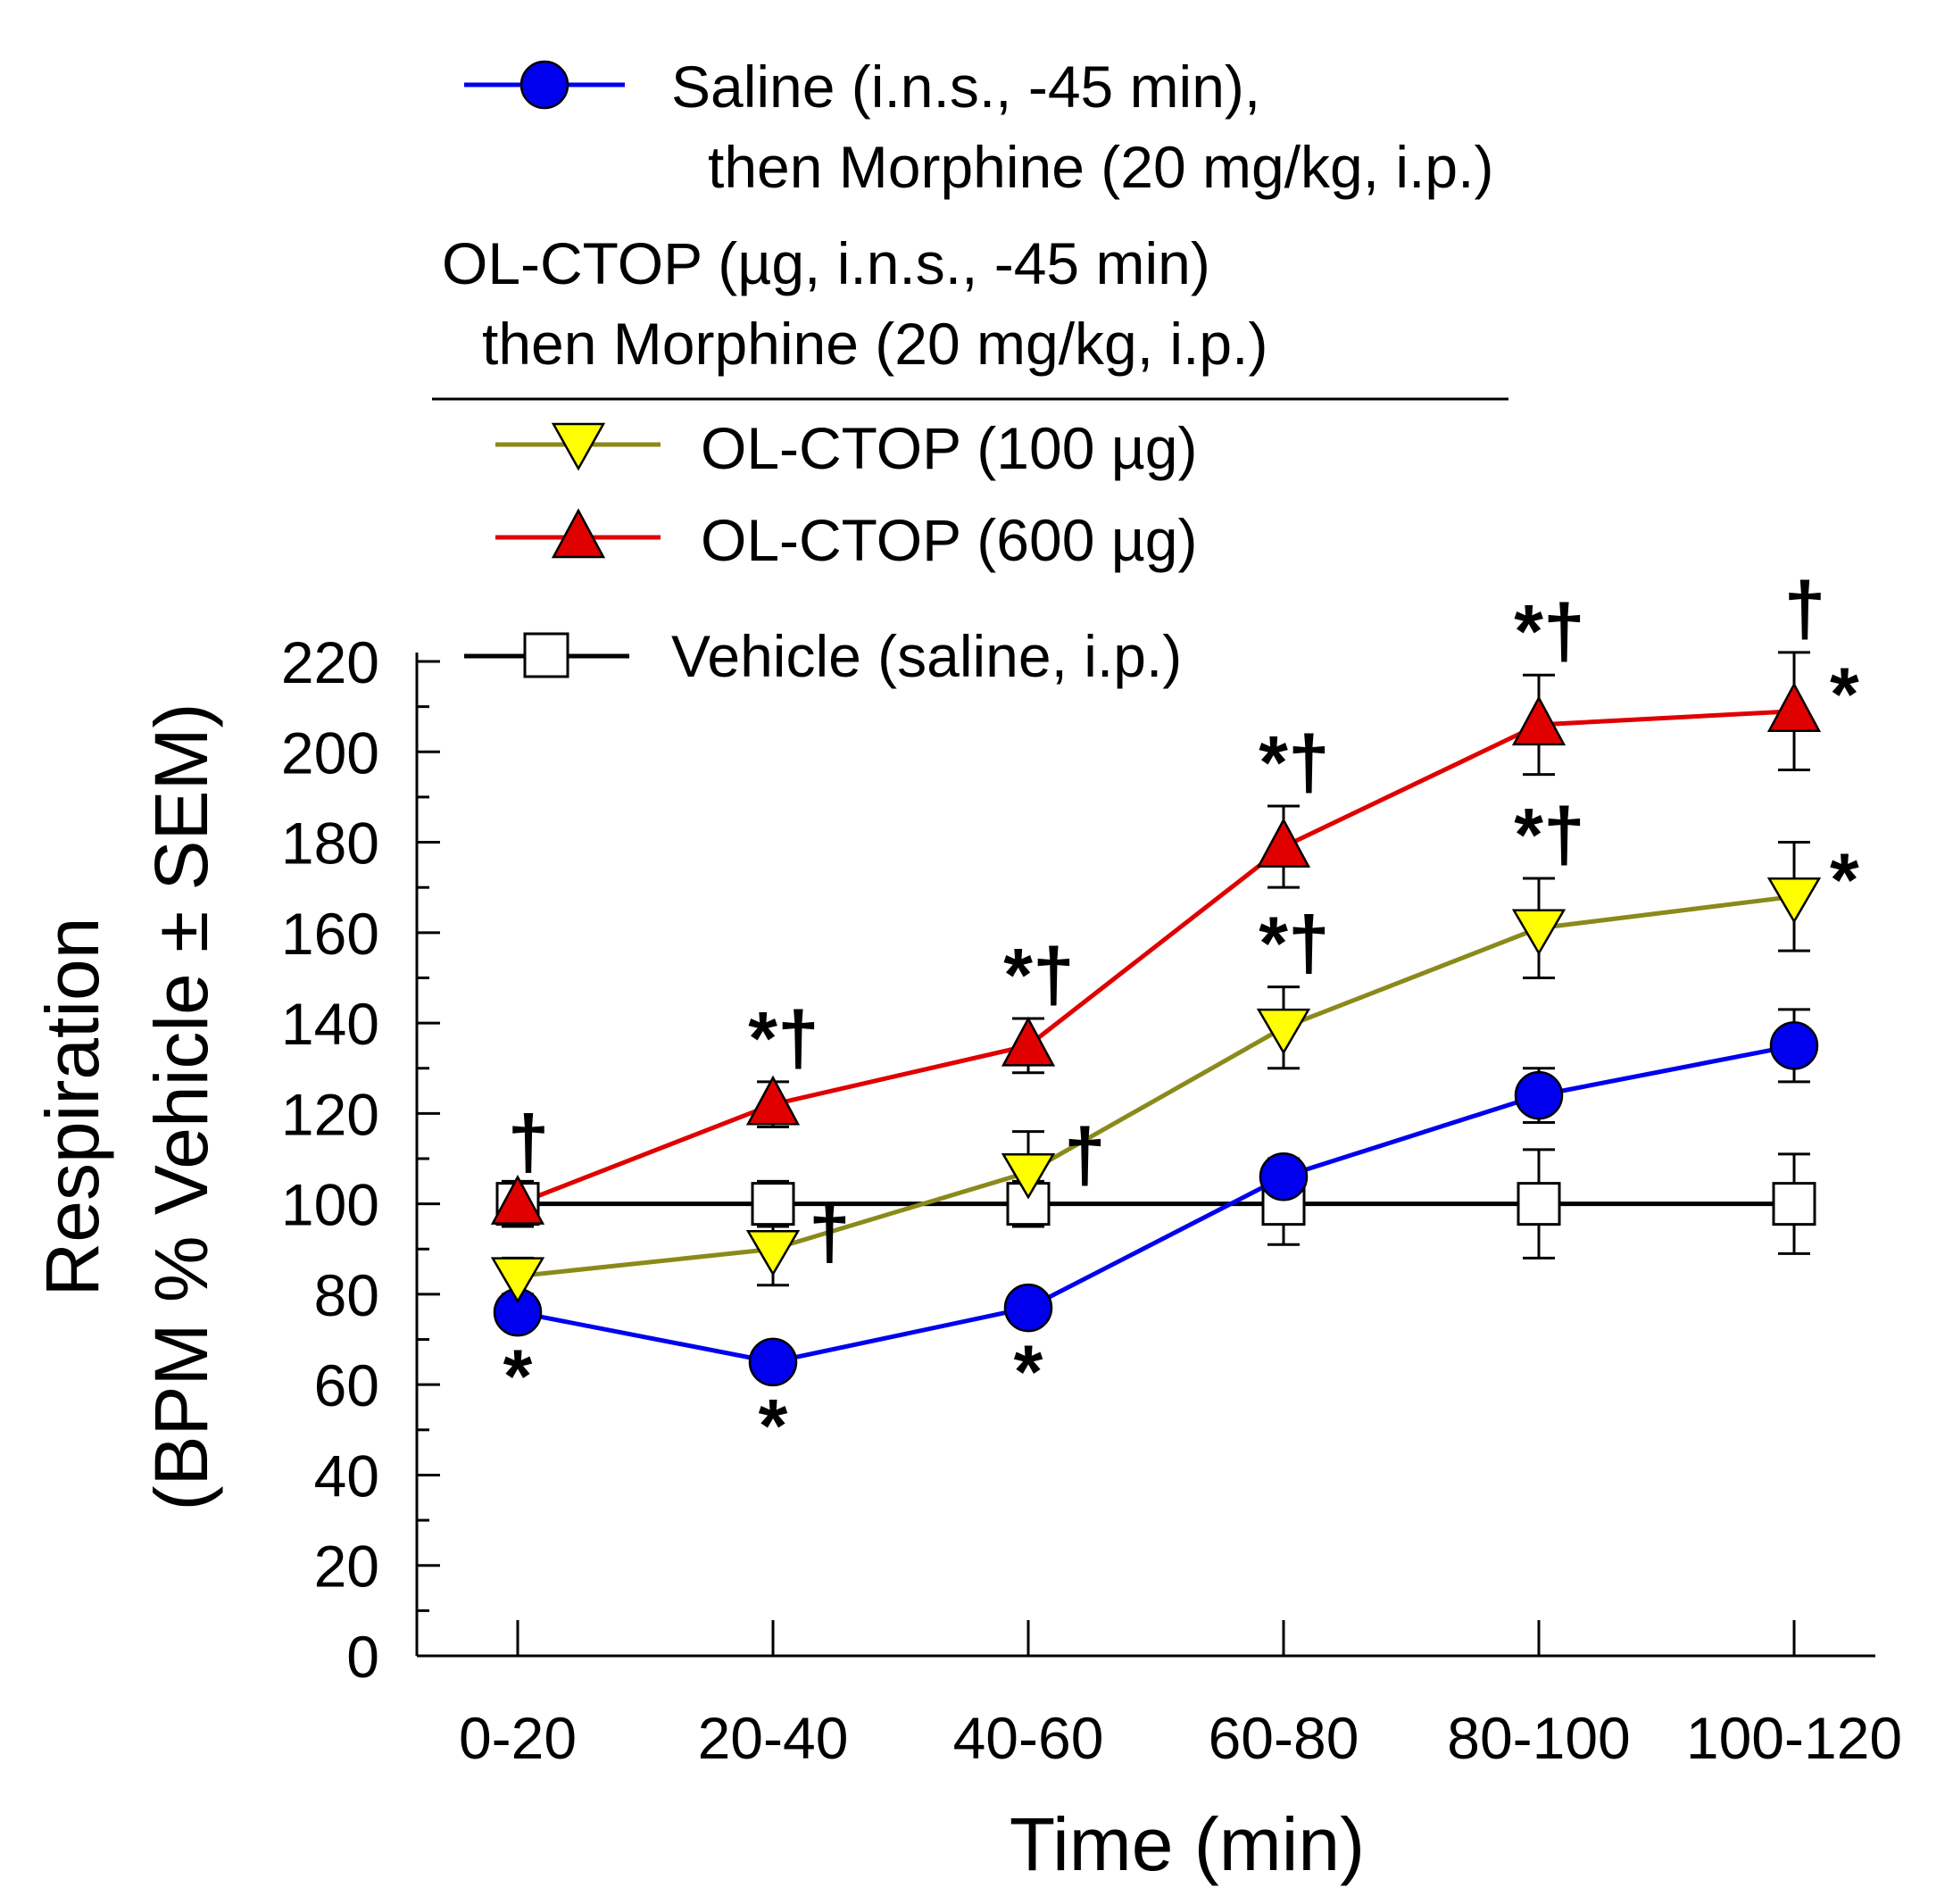 Image resolution: width=1953 pixels, height=1904 pixels. I want to click on legend-group-header-line2: then Morphine (20 mg/kg, i.p.), so click(874, 344).